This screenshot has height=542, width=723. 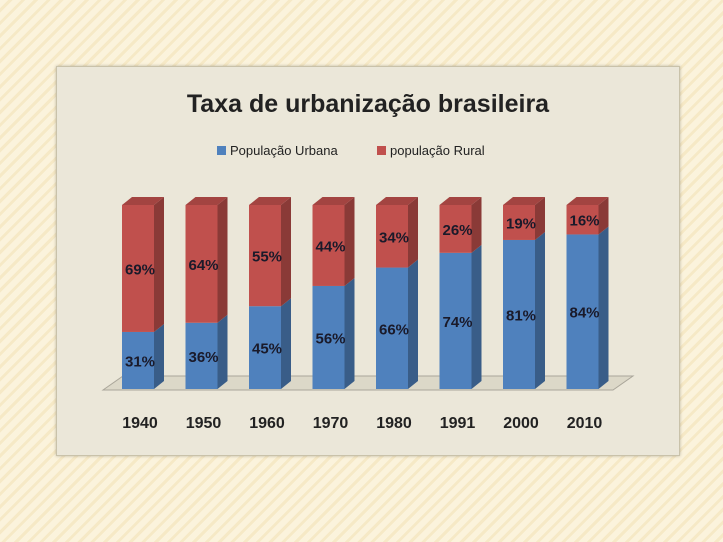 I want to click on bar-top-1960, so click(x=270, y=201).